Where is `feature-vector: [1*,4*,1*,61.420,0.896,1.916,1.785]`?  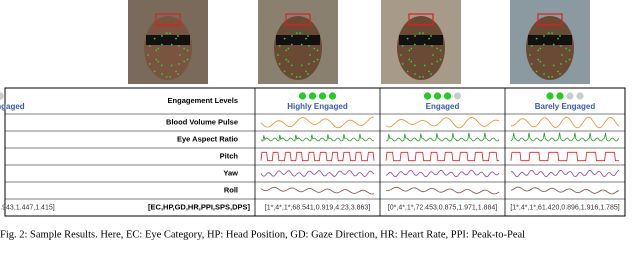
feature-vector: [1*,4*,1*,61.420,0.896,1.916,1.785] is located at coordinates (564, 207).